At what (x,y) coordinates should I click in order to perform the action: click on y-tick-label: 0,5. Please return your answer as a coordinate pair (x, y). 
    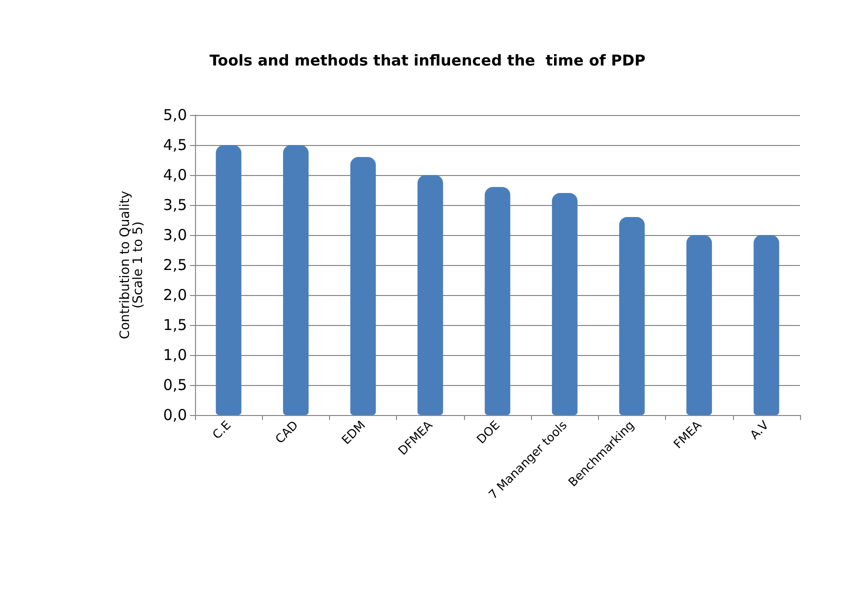
    Looking at the image, I should click on (175, 385).